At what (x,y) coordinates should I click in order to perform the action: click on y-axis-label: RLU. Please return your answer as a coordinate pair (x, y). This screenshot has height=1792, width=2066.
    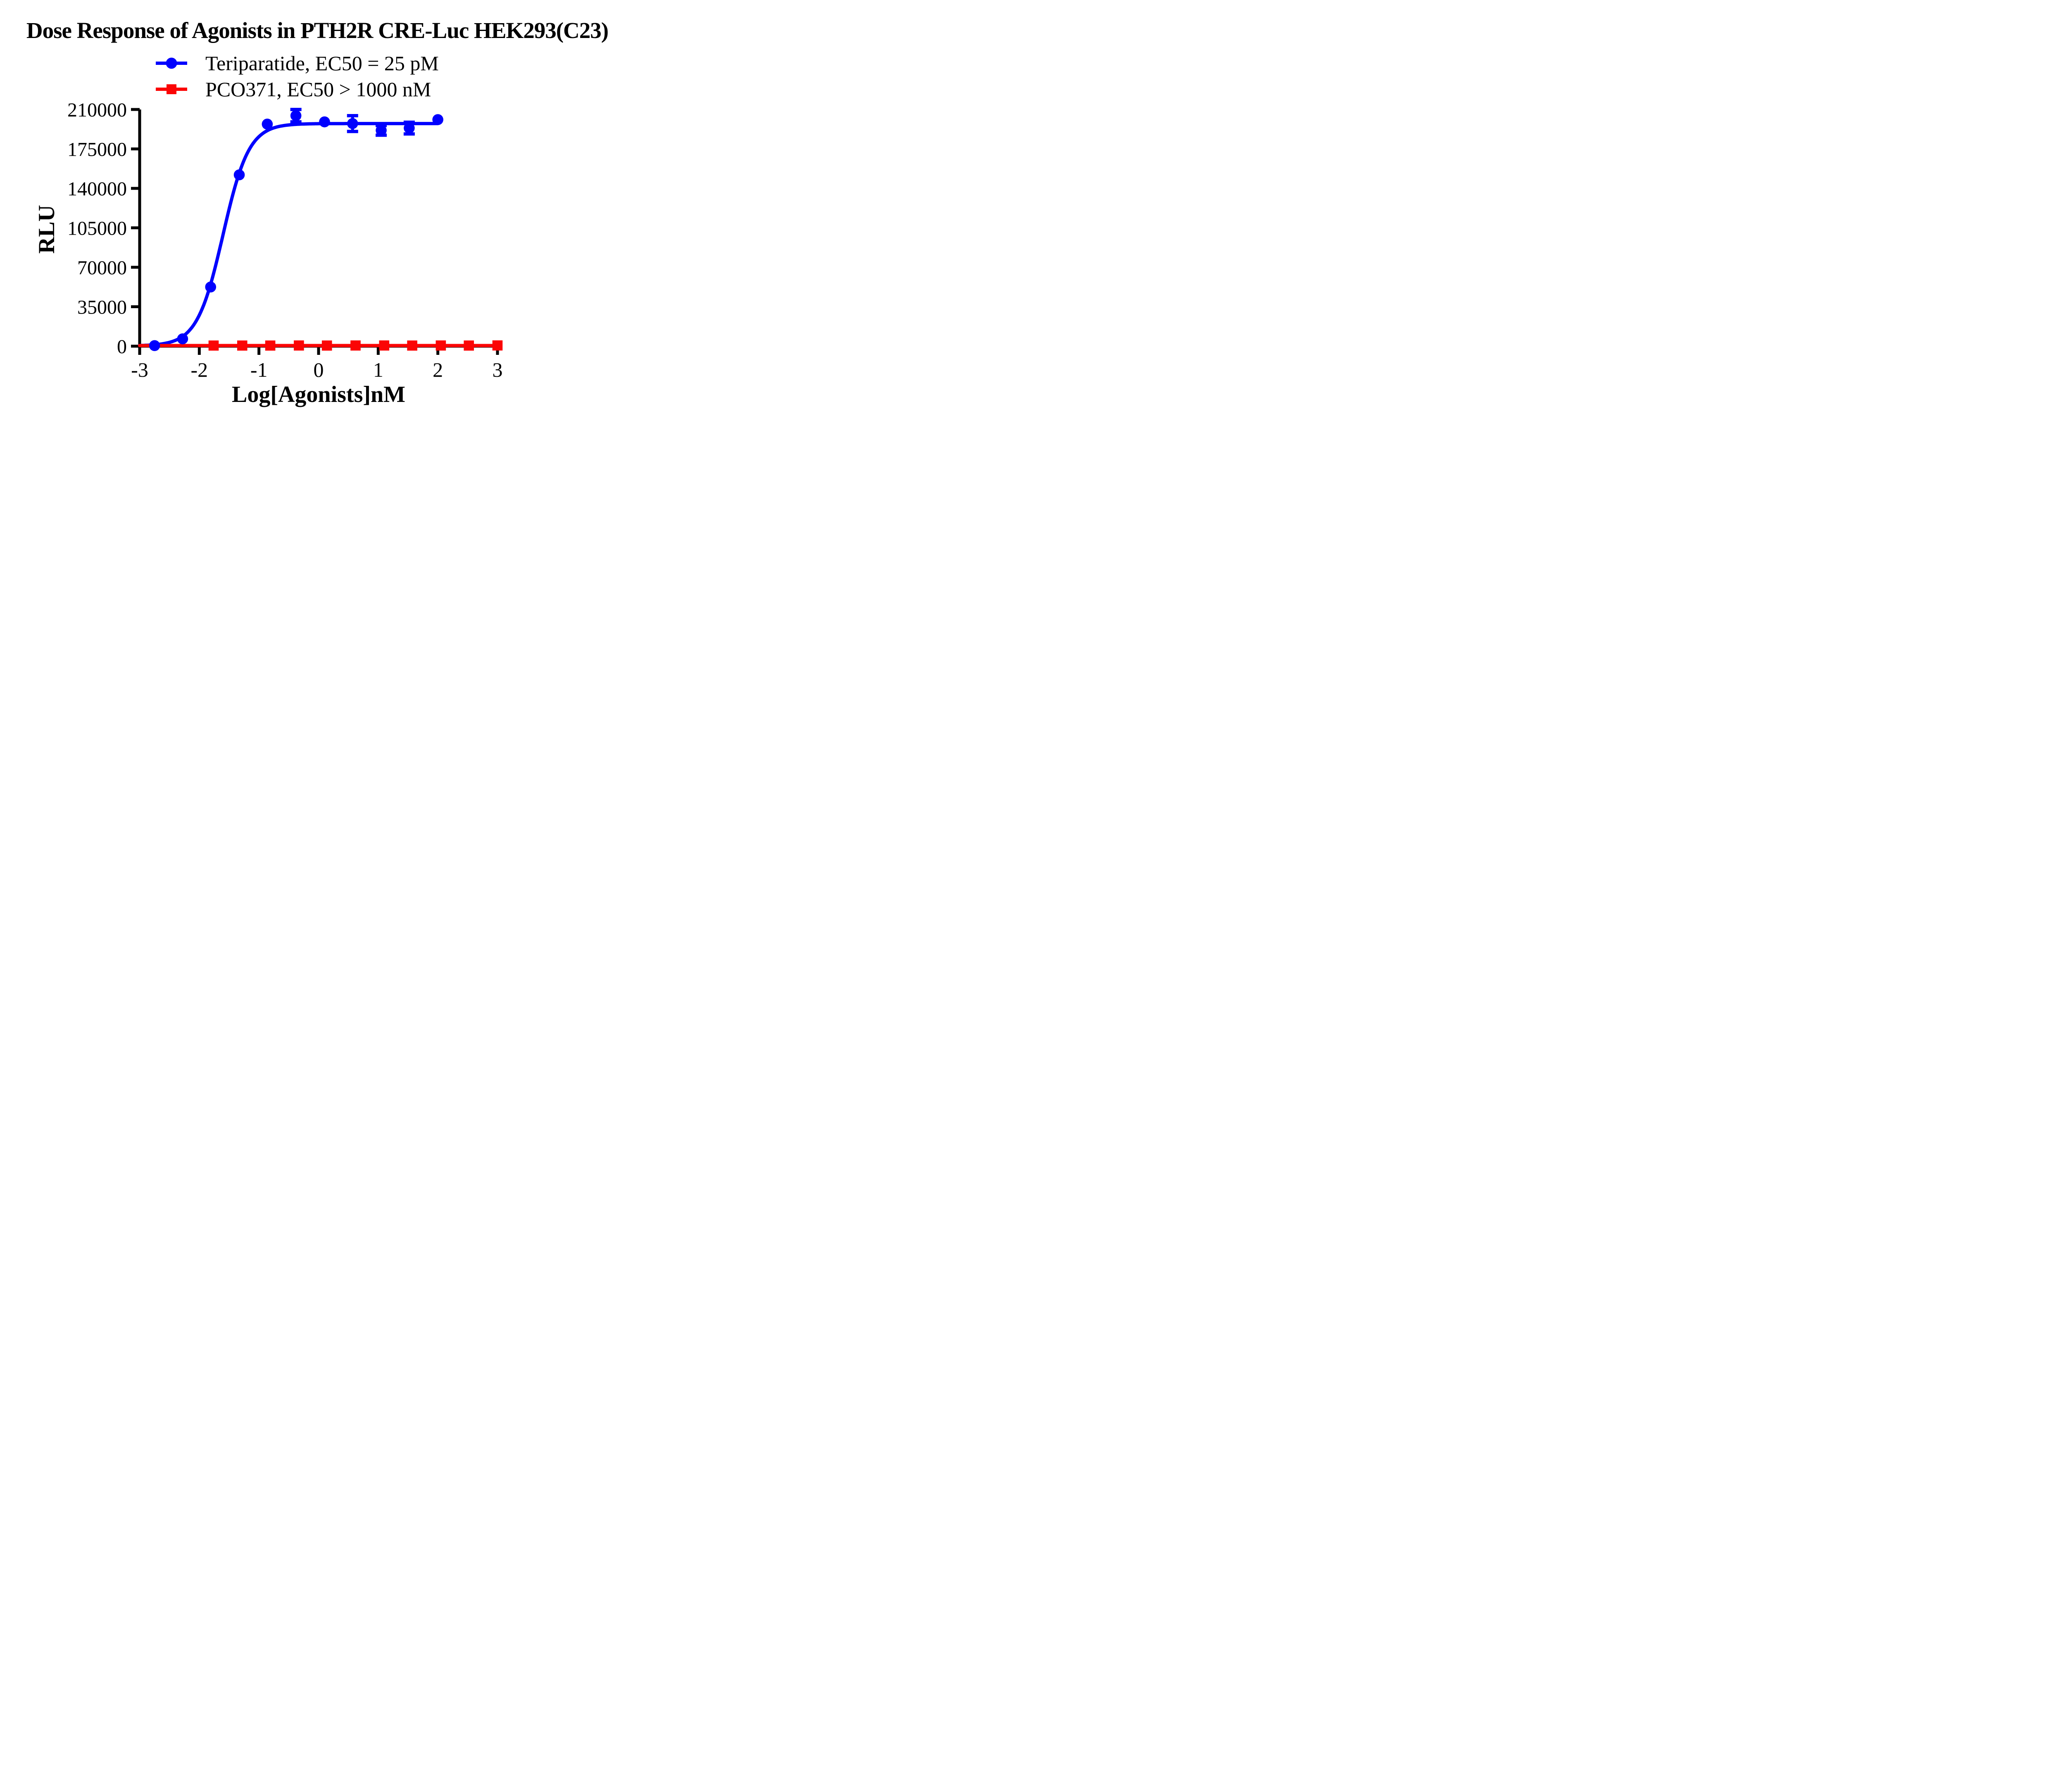
    Looking at the image, I should click on (47, 229).